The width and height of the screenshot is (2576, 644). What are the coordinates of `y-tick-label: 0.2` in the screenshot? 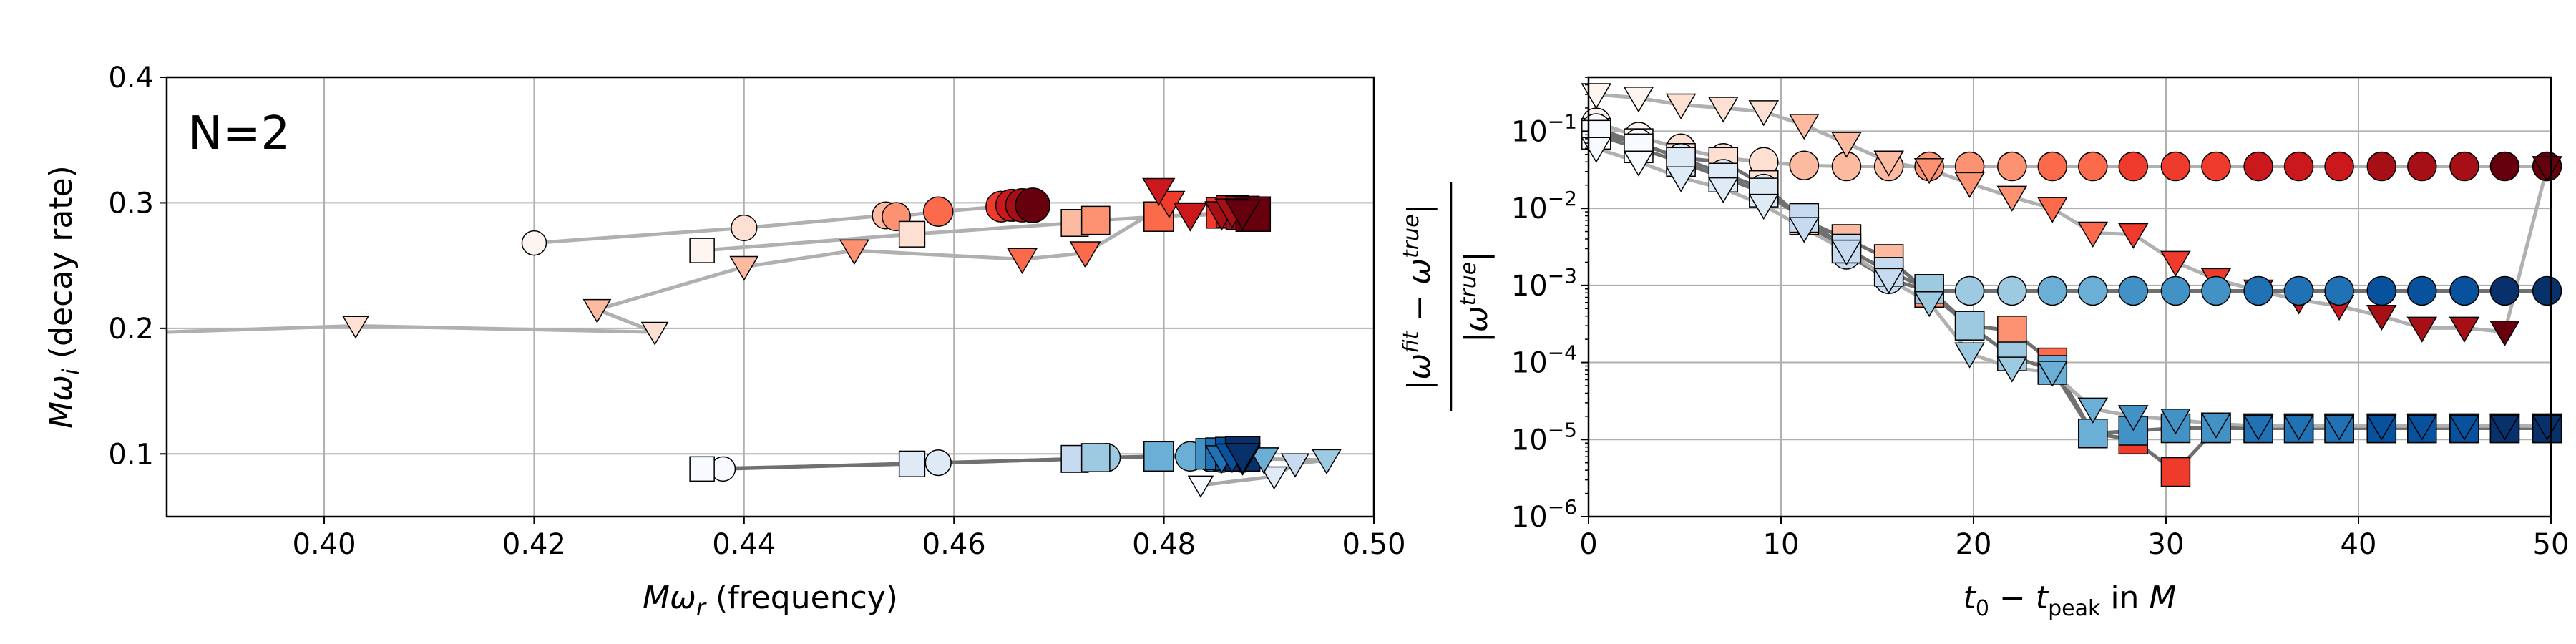 It's located at (131, 329).